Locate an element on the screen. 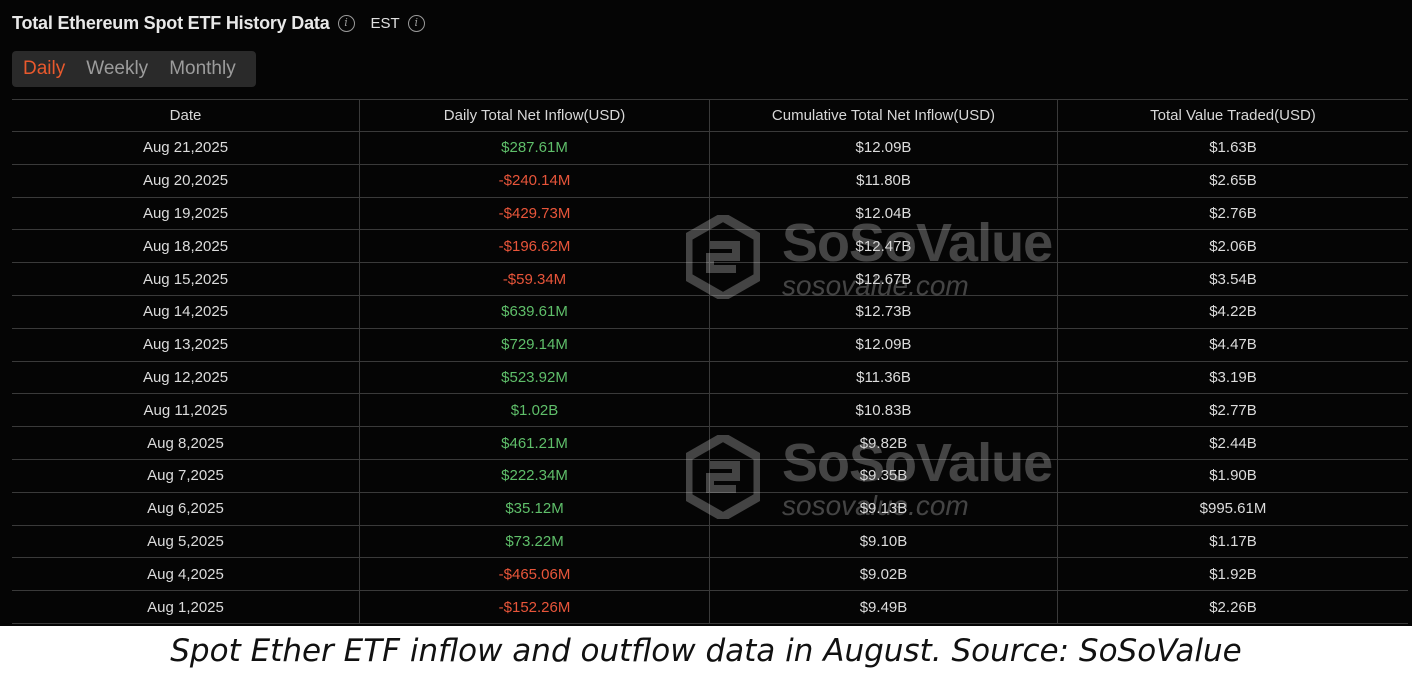  cumulative-inflow-cell: $11.80B is located at coordinates (884, 180).